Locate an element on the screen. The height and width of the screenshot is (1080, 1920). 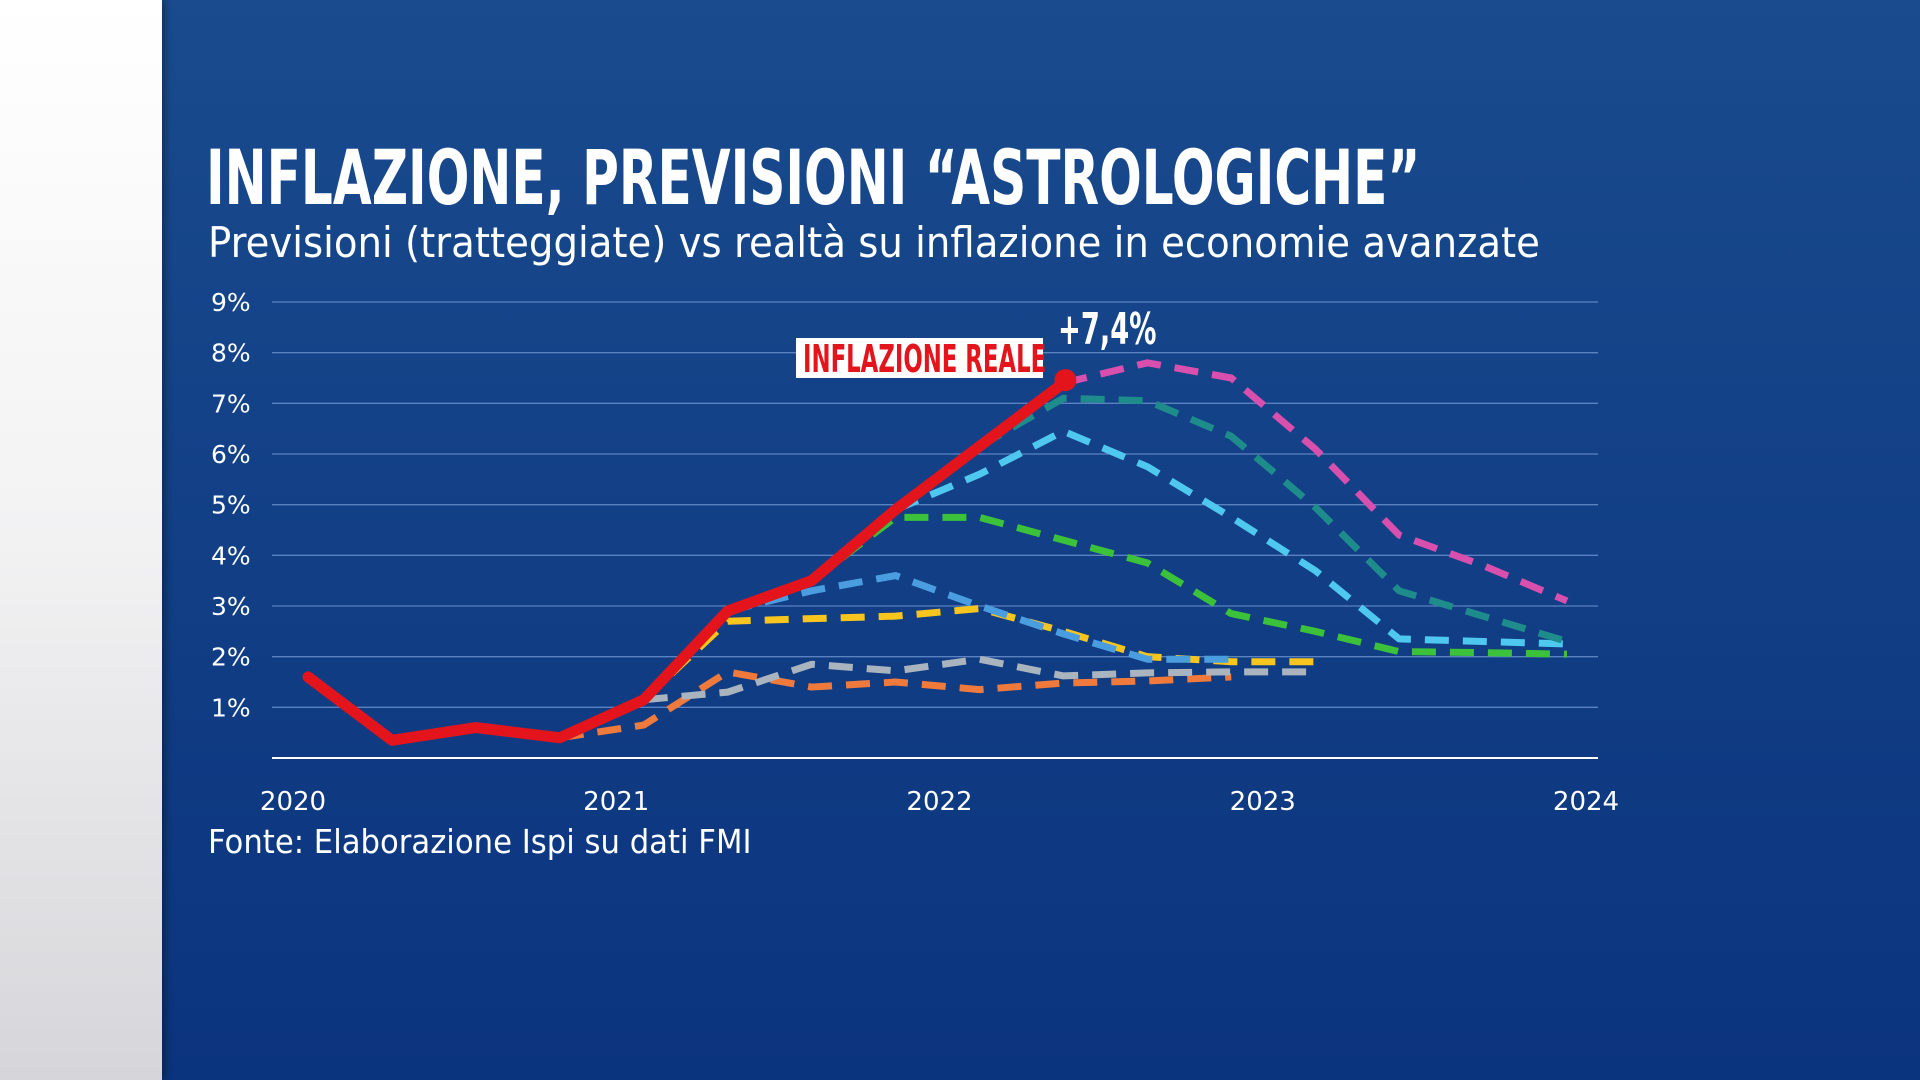
y-tick-label: 5% is located at coordinates (231, 505).